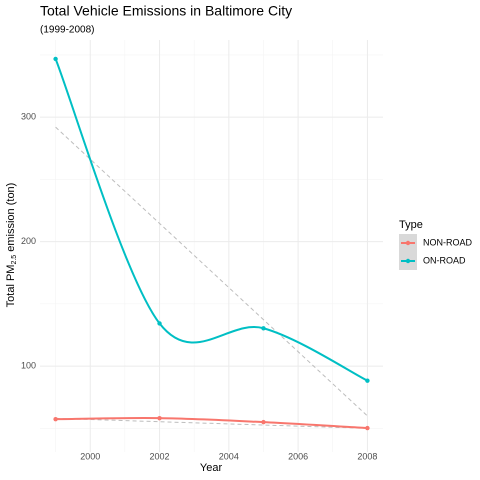 The width and height of the screenshot is (480, 480). I want to click on y-axis-label: Total PM2.5 emission (ton), so click(11, 245).